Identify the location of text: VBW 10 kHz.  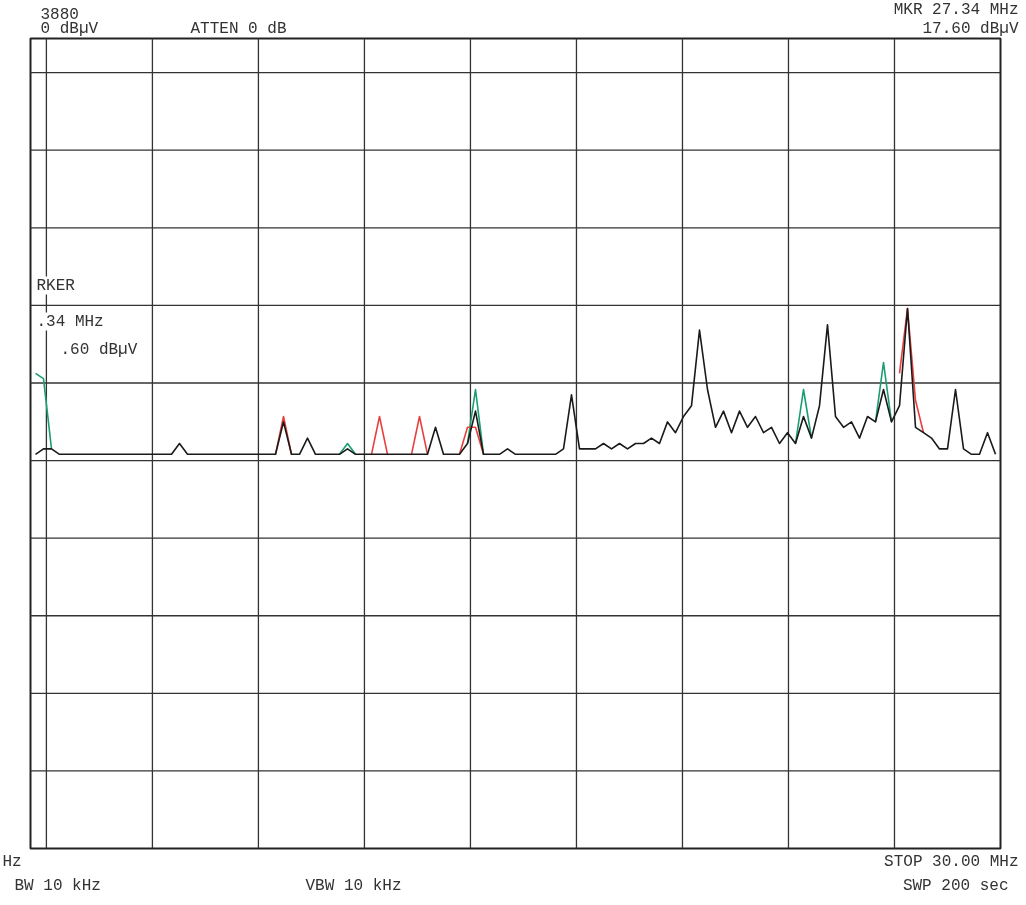
(353, 885).